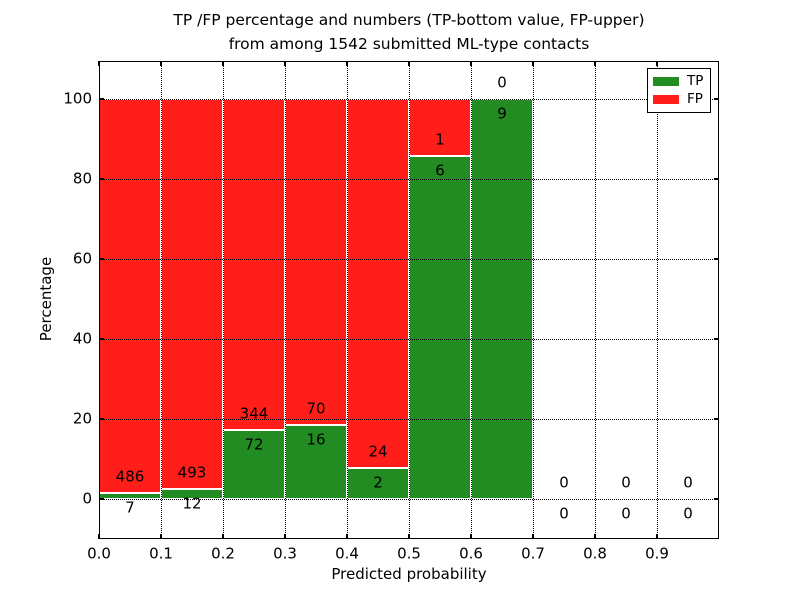 This screenshot has width=800, height=600. What do you see at coordinates (471, 536) in the screenshot?
I see `x-tick-bottom-0.6` at bounding box center [471, 536].